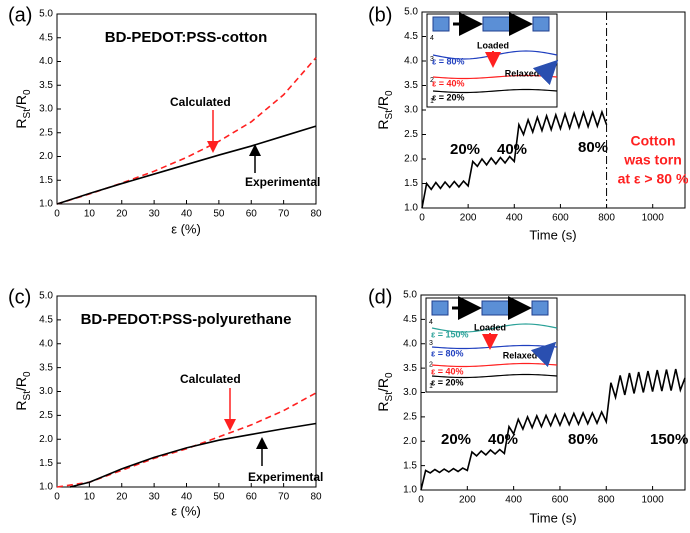 The width and height of the screenshot is (690, 533). What do you see at coordinates (122, 497) in the screenshot?
I see `x-tick-label: 20` at bounding box center [122, 497].